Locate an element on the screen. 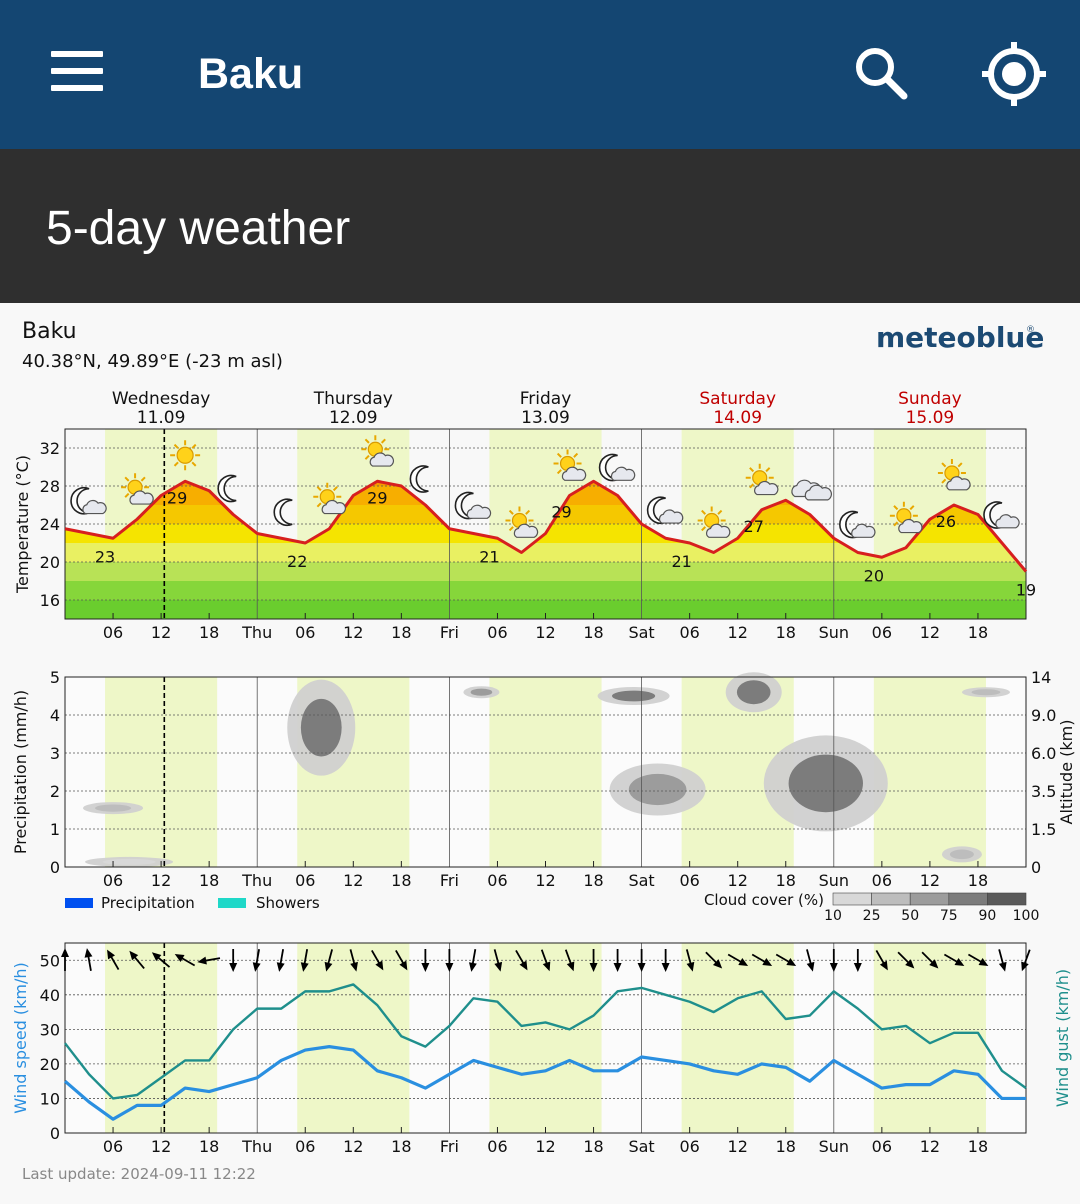  temperature-label: 27 is located at coordinates (754, 526).